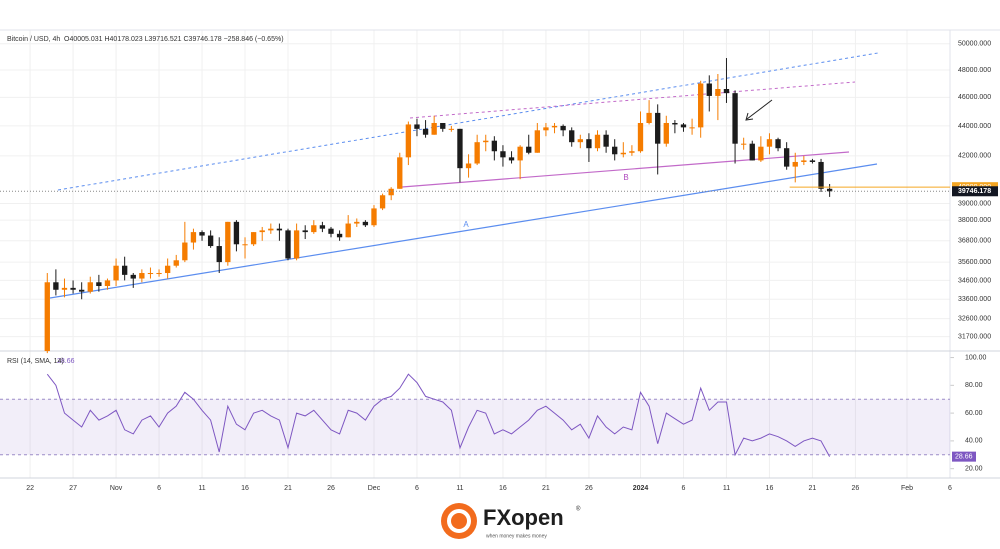 This screenshot has width=1000, height=549. Describe the element at coordinates (475, 427) in the screenshot. I see `rsi-band` at that location.